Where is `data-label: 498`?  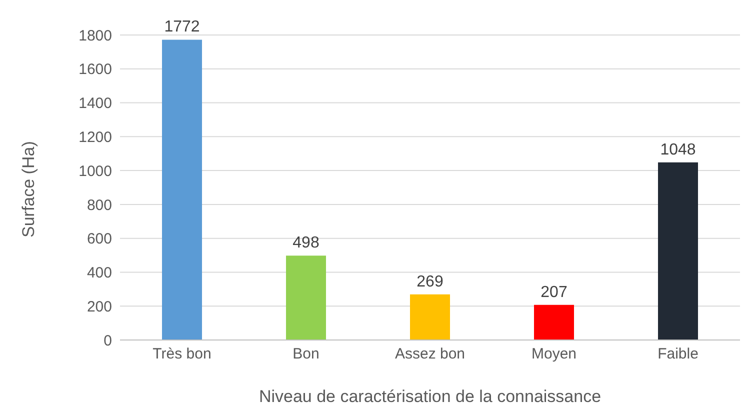 data-label: 498 is located at coordinates (306, 243).